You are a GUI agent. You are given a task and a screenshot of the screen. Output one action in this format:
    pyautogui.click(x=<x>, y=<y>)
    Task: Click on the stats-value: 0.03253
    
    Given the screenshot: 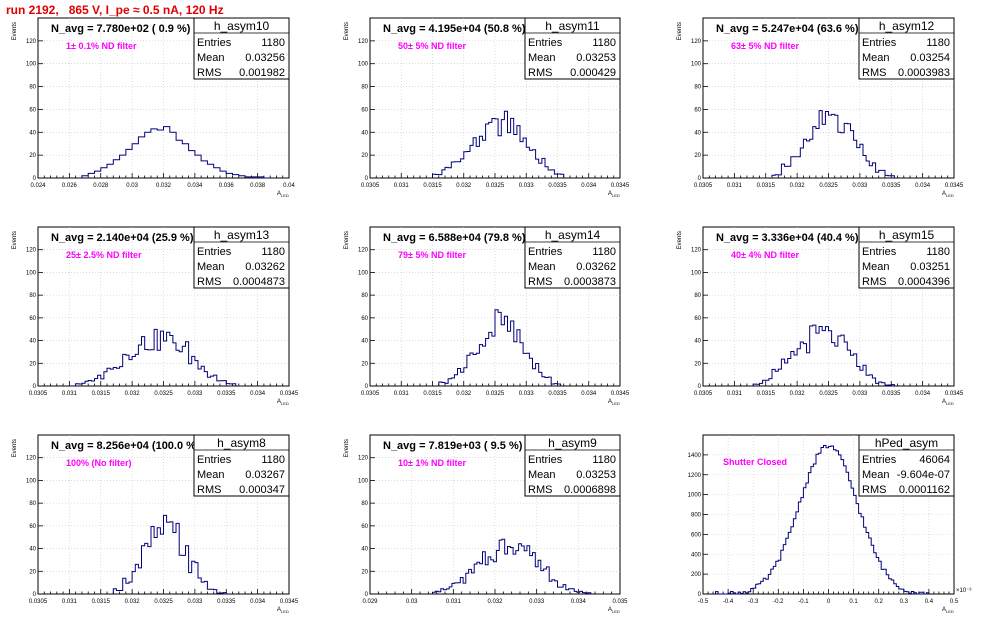 What is the action you would take?
    pyautogui.click(x=596, y=475)
    